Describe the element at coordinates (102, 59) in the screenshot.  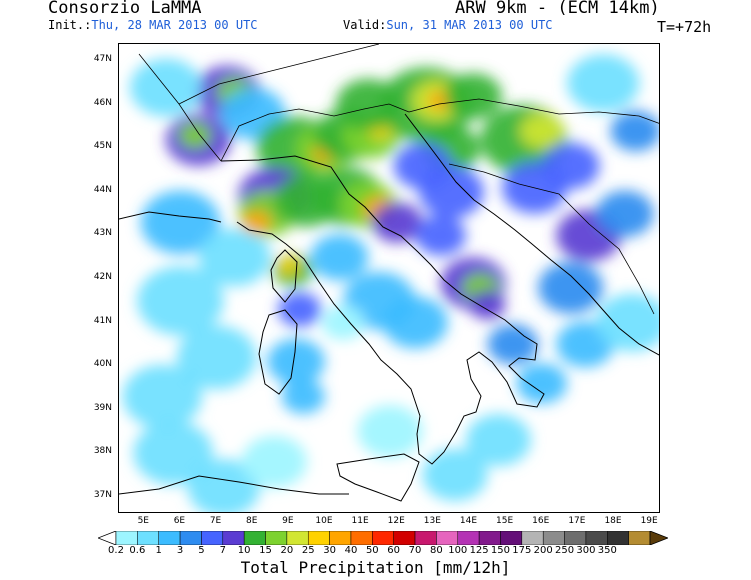
I see `lat-label-47N: 47N` at that location.